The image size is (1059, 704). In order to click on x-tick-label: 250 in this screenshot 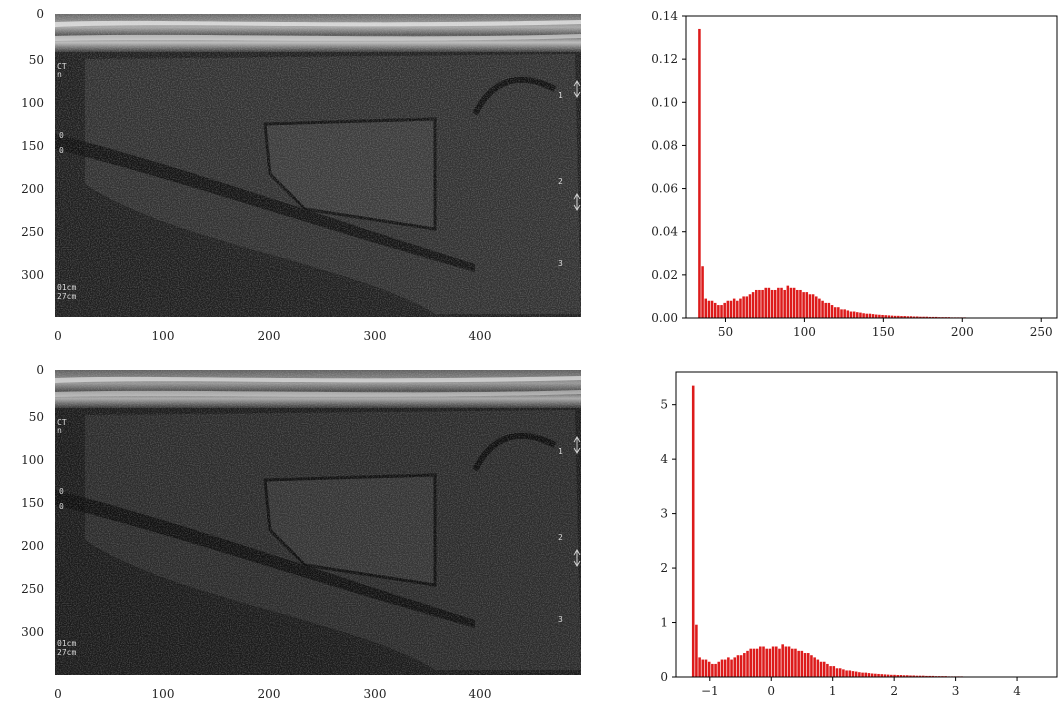, I will do `click(1041, 332)`.